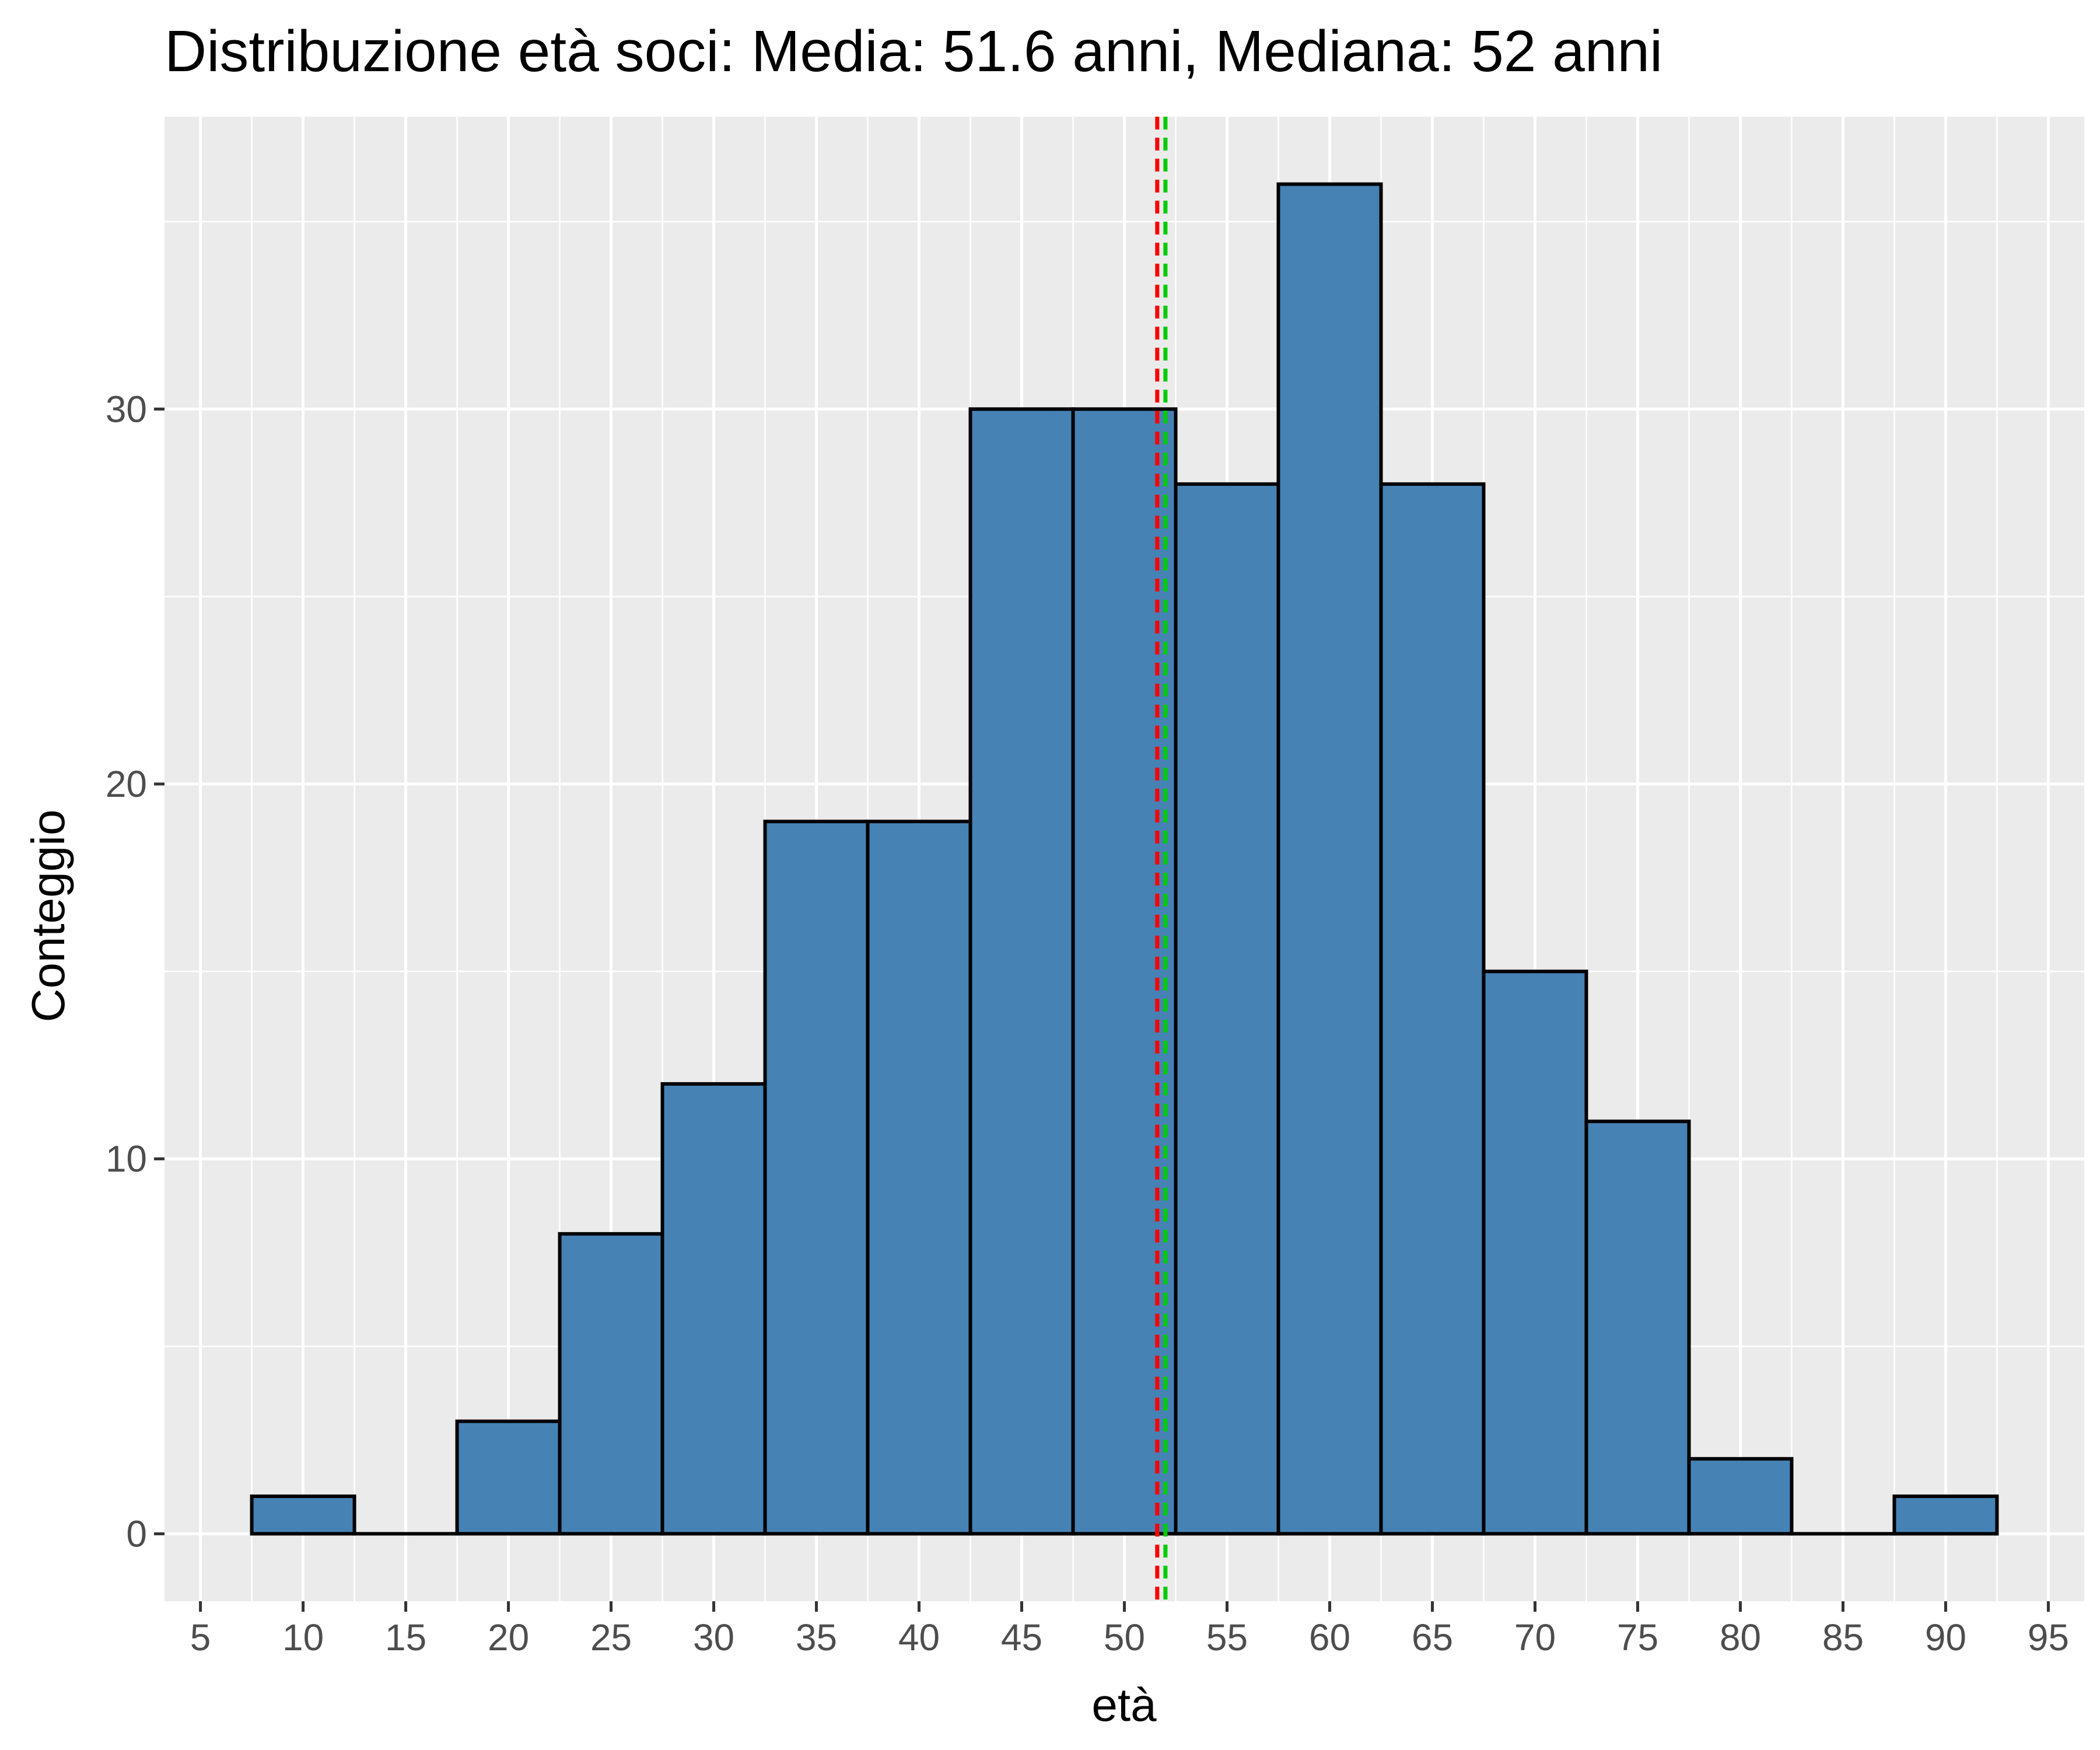 Image resolution: width=2100 pixels, height=1750 pixels. I want to click on x-tick-label: 25, so click(611, 1637).